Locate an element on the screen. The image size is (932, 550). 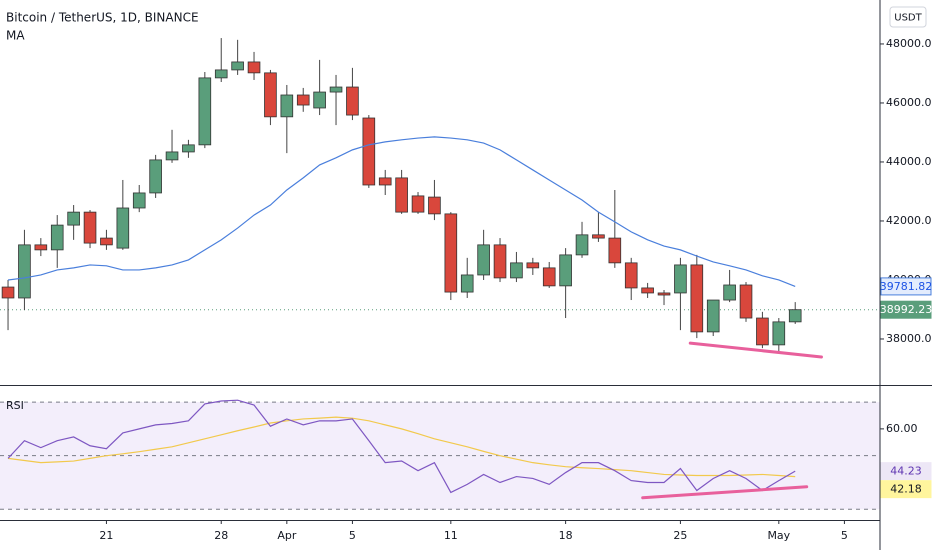
rsi-value-label-box is located at coordinates (906, 471).